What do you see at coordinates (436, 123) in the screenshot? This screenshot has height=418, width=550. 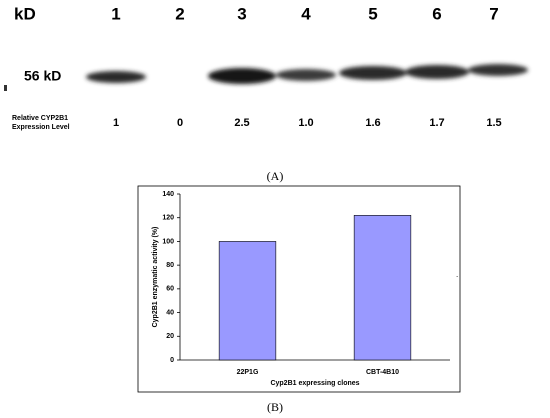 I see `expression-level: 1.7` at bounding box center [436, 123].